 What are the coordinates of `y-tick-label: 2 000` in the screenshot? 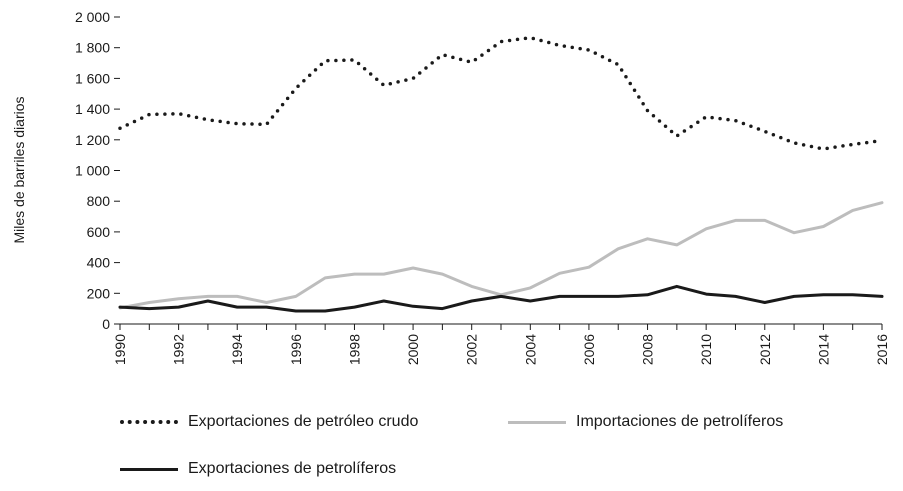 It's located at (92, 17).